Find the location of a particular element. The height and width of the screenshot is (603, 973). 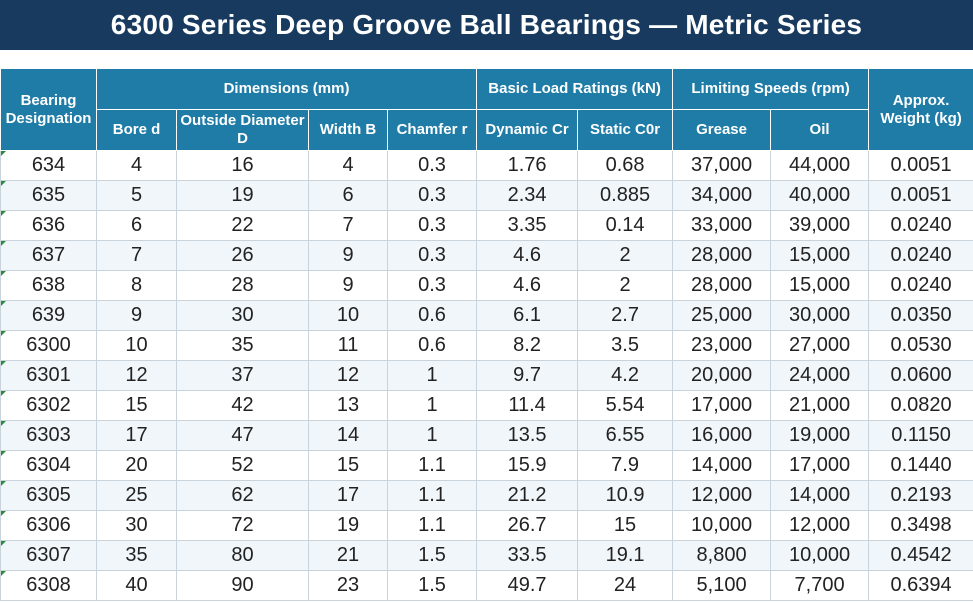

cell-oil: 21,000 is located at coordinates (820, 405).